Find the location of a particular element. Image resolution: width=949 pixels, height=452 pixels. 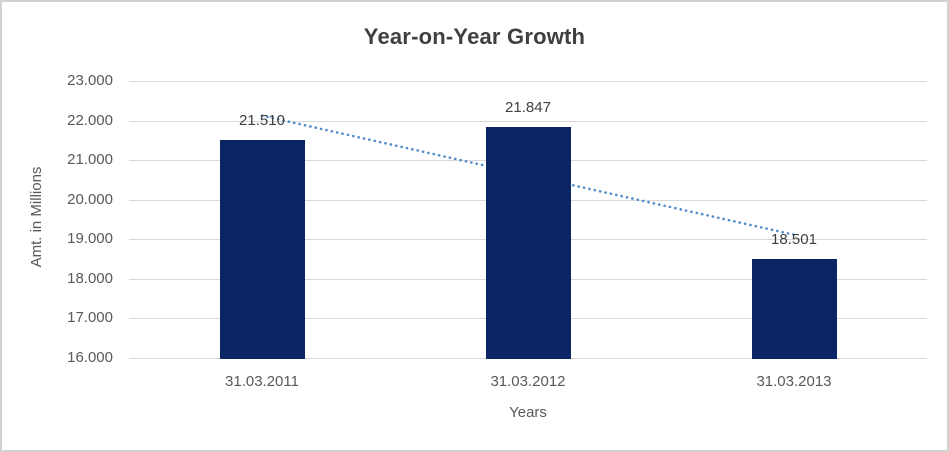

y-tick-label: 18.000 is located at coordinates (90, 278).